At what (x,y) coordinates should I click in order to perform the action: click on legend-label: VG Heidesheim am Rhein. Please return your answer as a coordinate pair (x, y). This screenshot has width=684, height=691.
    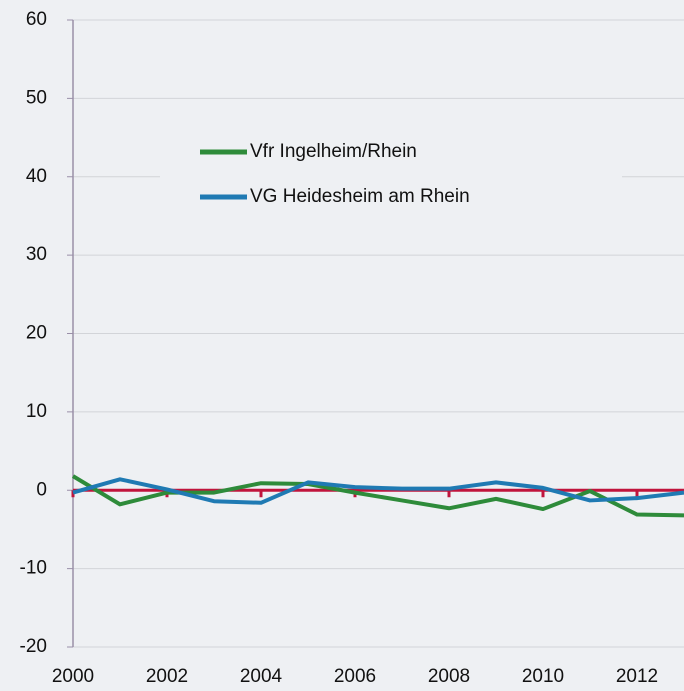
    Looking at the image, I should click on (360, 196).